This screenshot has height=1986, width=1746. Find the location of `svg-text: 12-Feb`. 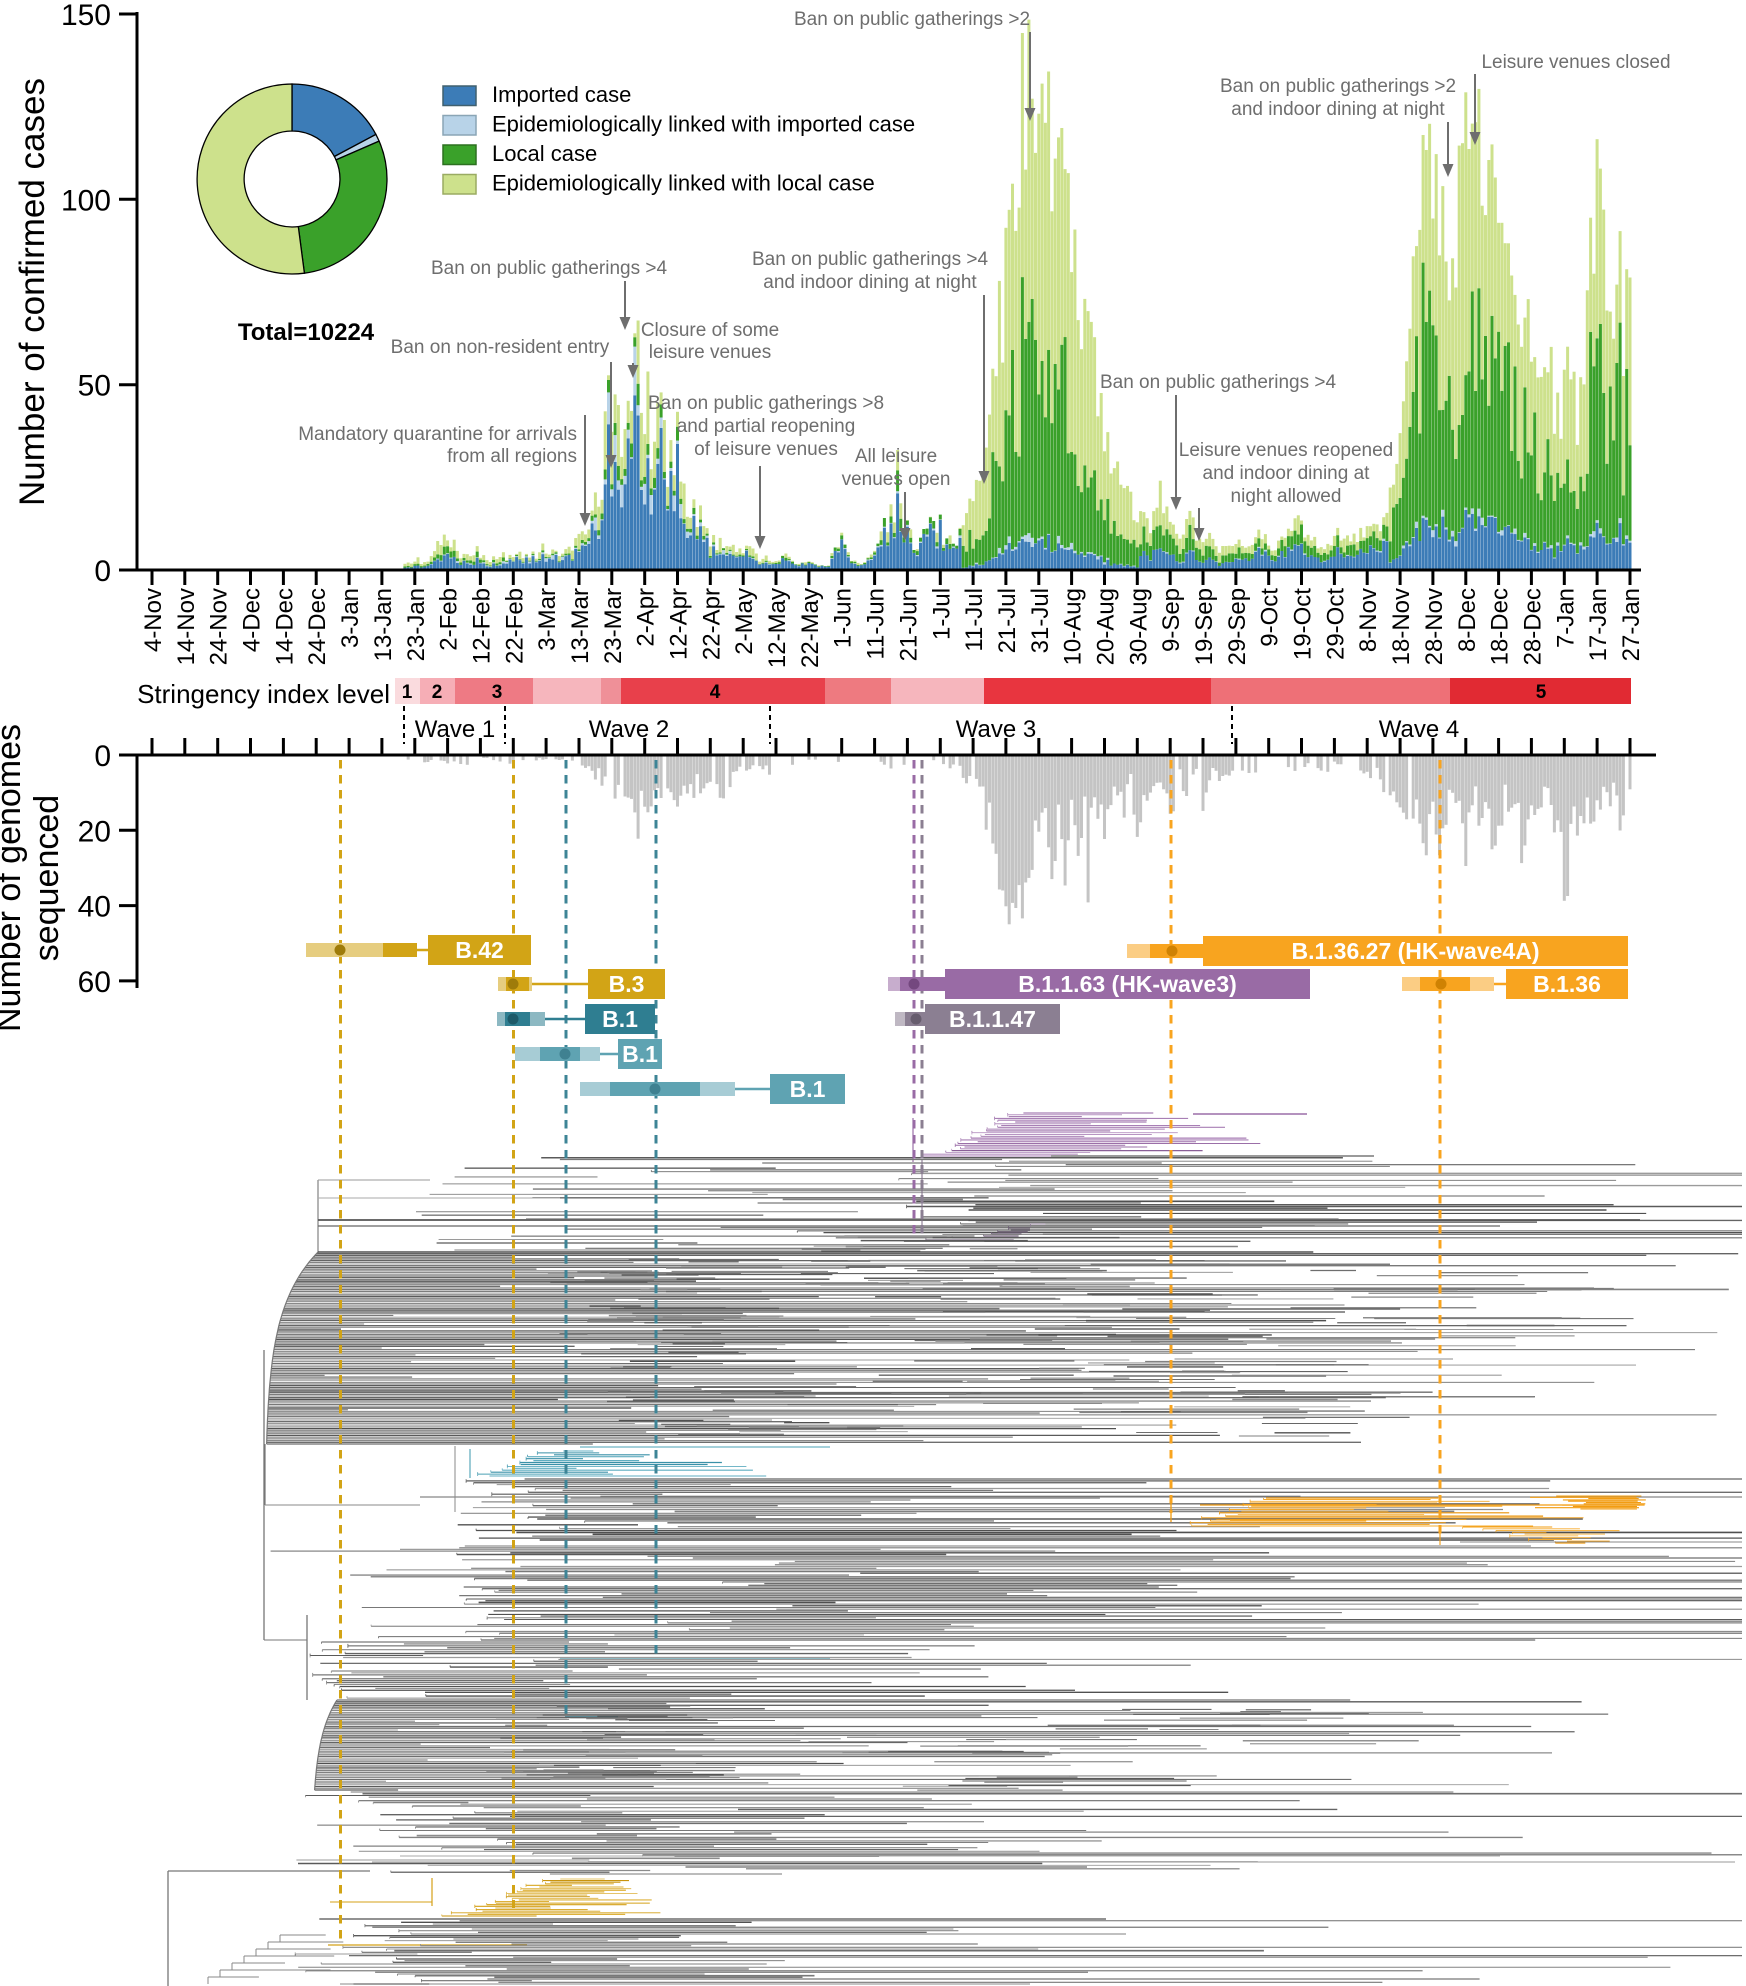

svg-text: 12-Feb is located at coordinates (481, 626).